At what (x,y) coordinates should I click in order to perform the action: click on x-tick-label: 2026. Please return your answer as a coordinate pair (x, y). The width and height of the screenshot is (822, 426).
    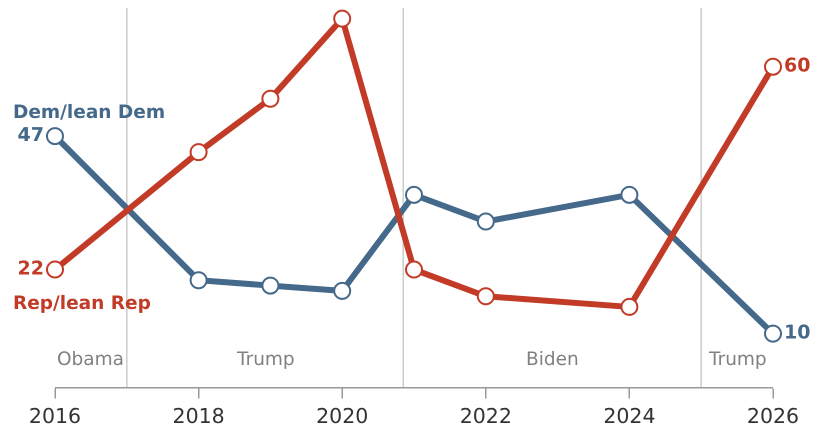
    Looking at the image, I should click on (773, 415).